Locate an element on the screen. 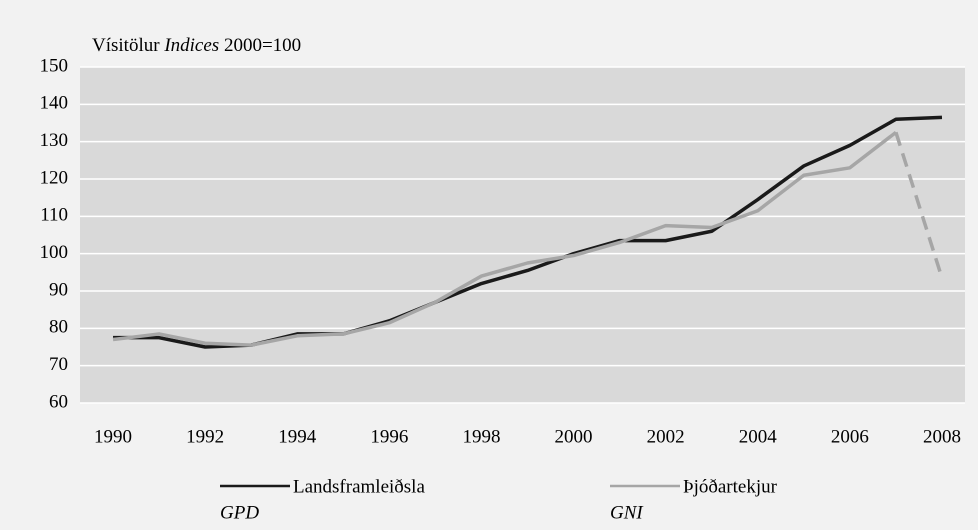 The image size is (978, 530). x-tick-label: 1990 is located at coordinates (113, 436).